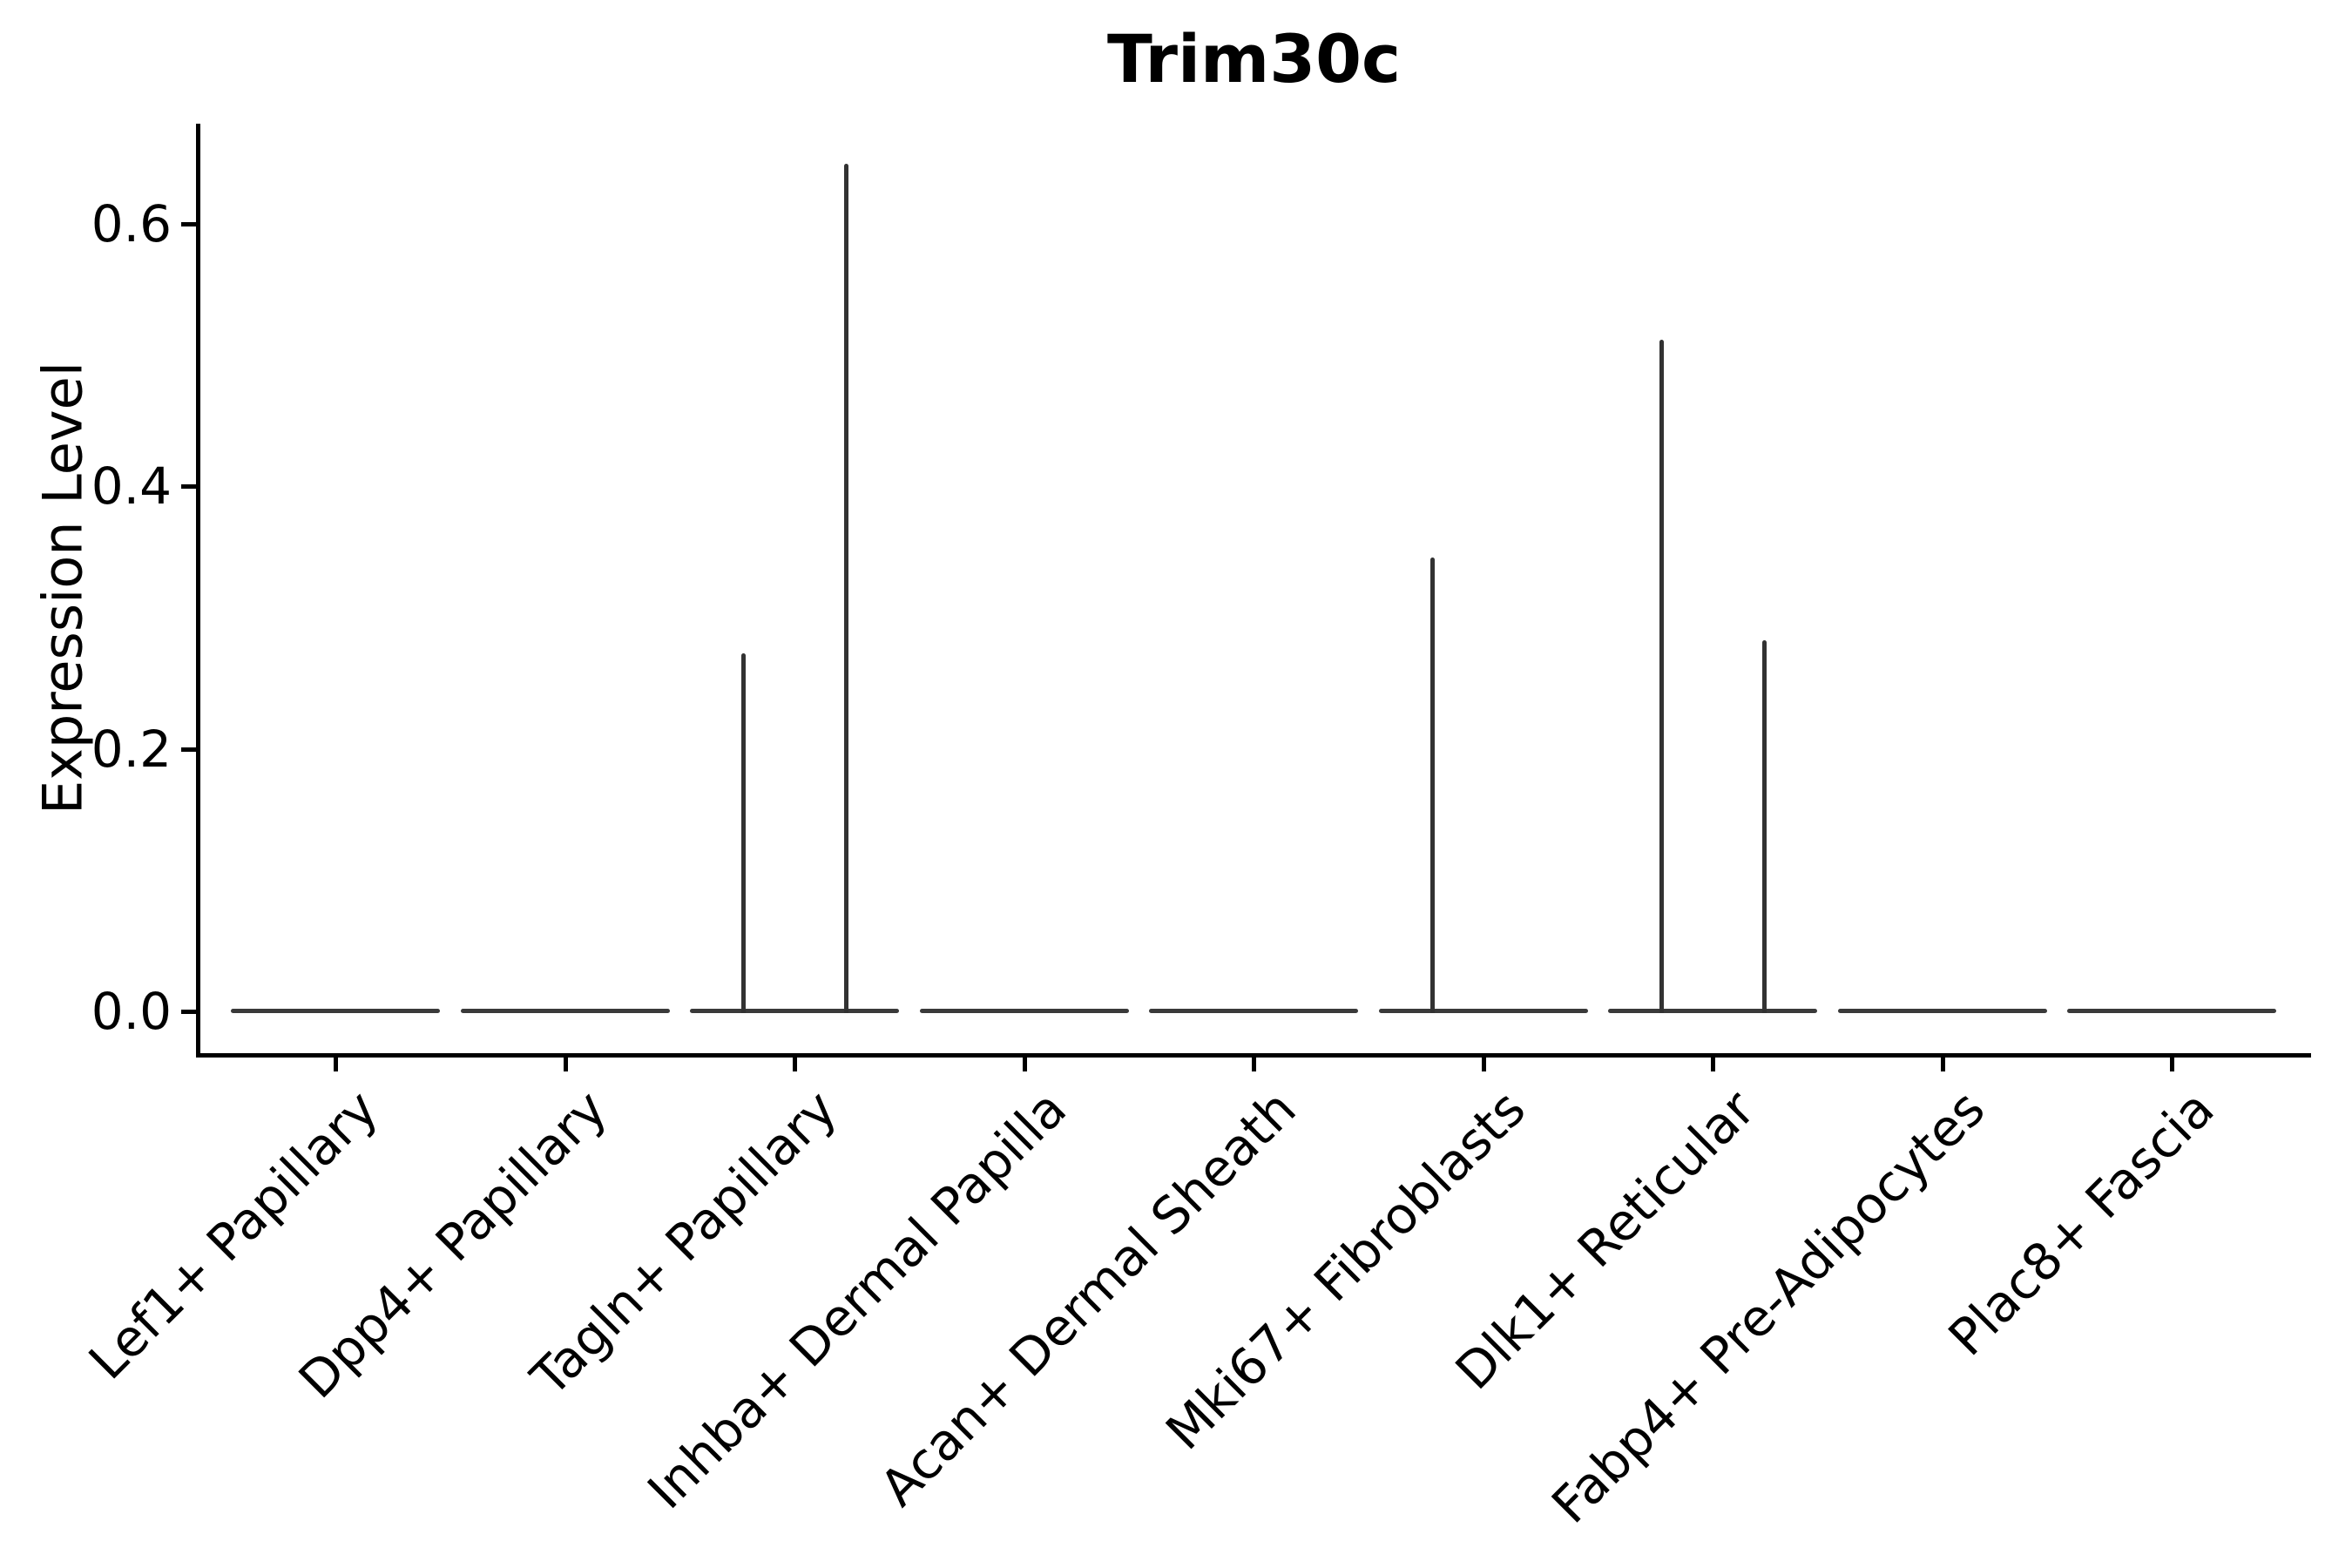 This screenshot has width=2352, height=1568. What do you see at coordinates (131, 486) in the screenshot?
I see `y-tick-label: 0.4` at bounding box center [131, 486].